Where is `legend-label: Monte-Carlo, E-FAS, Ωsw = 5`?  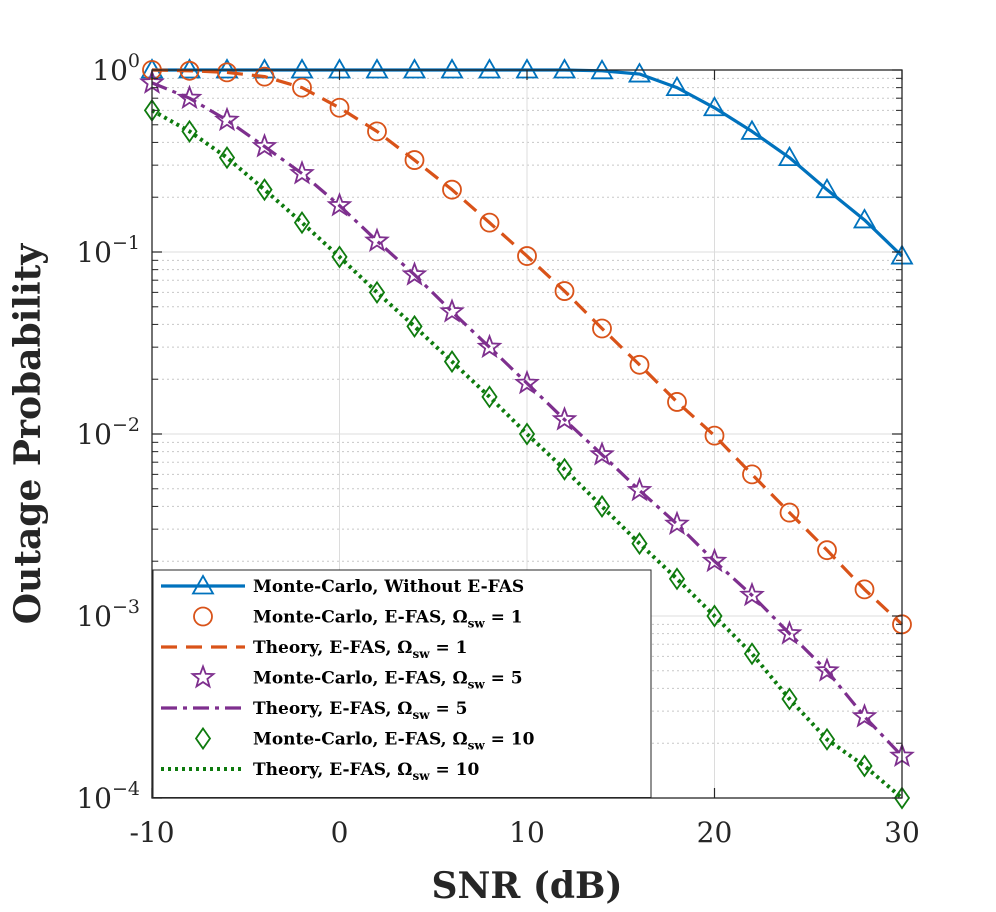 legend-label: Monte-Carlo, E-FAS, Ωsw = 5 is located at coordinates (388, 680).